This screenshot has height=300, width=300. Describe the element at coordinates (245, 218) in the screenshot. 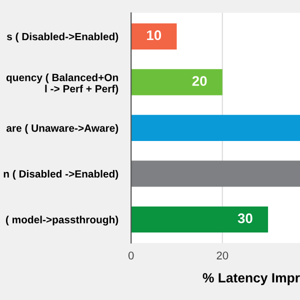

I see `data-label: 30` at that location.